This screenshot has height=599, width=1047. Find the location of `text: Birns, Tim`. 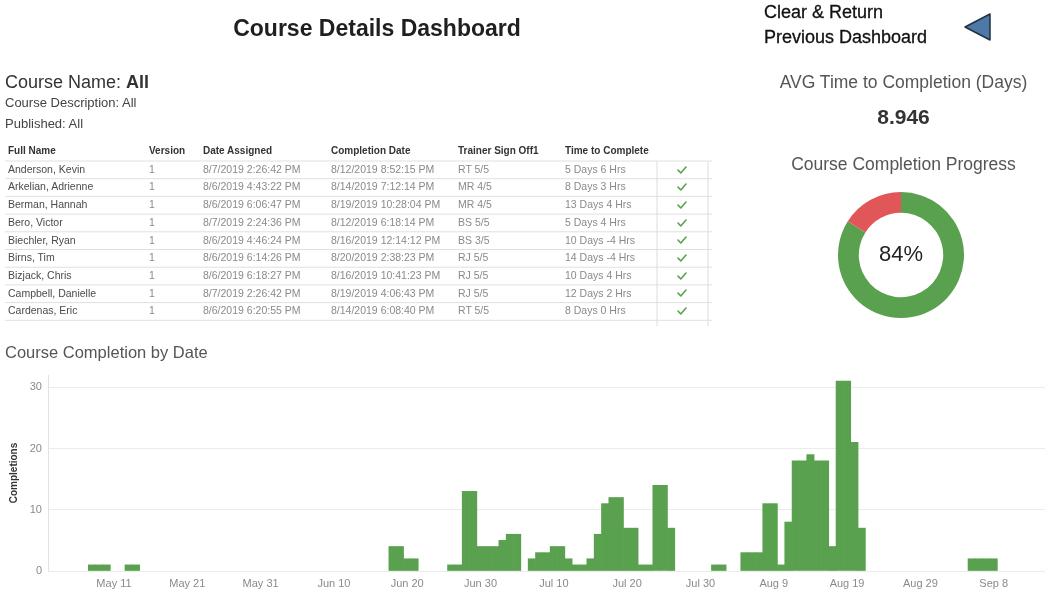

text: Birns, Tim is located at coordinates (31, 257).